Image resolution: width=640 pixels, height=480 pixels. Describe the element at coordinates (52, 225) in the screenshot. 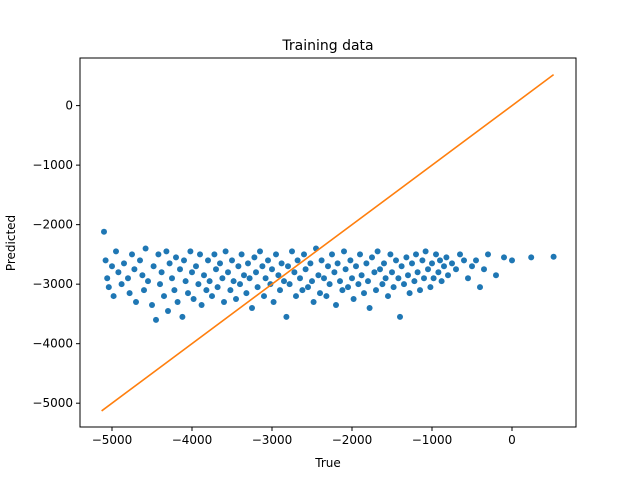

I see `y-tick-label: −2000` at that location.